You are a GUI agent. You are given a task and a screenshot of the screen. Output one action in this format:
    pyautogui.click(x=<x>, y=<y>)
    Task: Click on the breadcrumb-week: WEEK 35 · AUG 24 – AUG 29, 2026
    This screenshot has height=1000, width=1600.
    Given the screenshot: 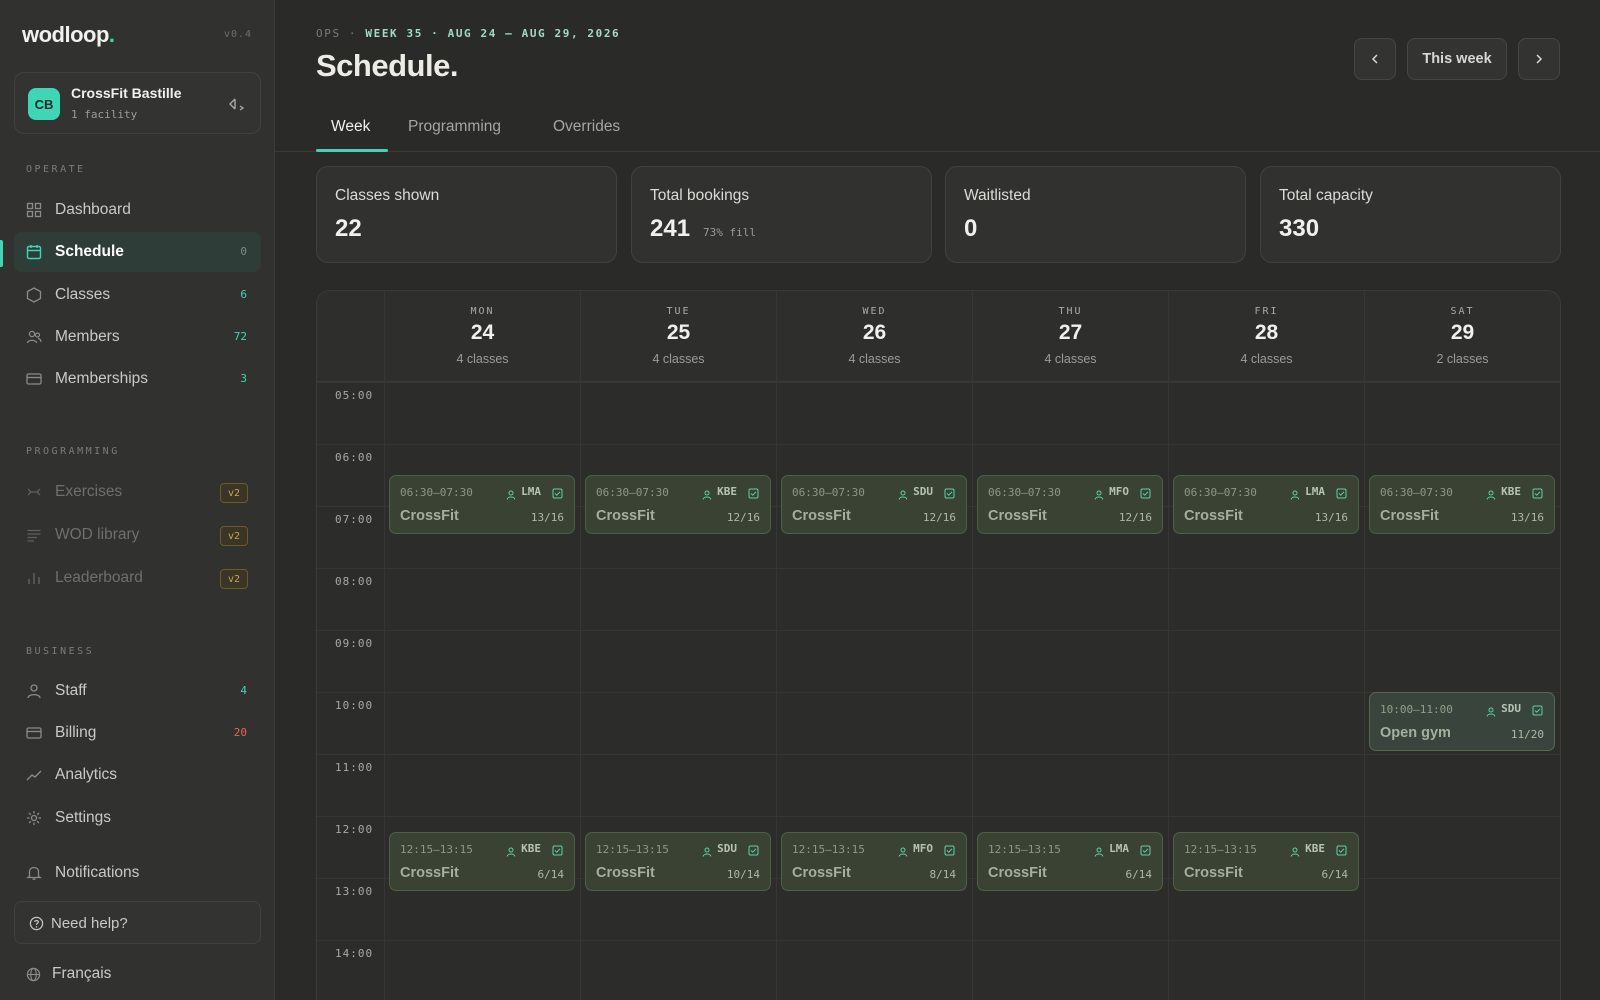 What is the action you would take?
    pyautogui.click(x=493, y=33)
    